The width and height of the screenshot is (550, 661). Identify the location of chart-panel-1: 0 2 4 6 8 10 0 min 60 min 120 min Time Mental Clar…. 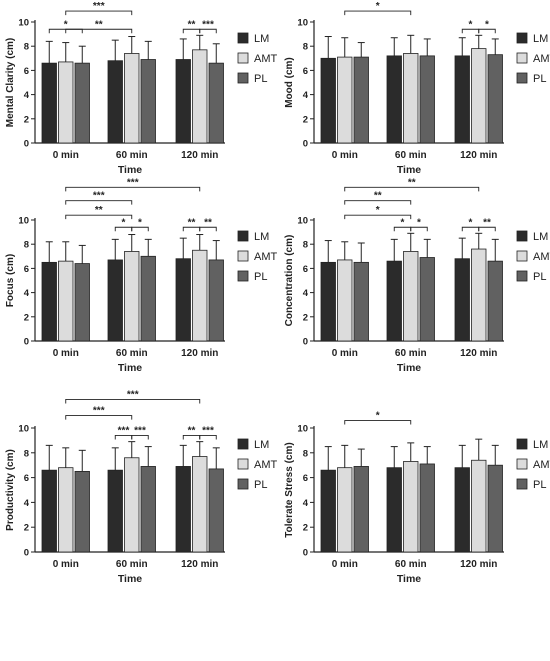
(141, 88).